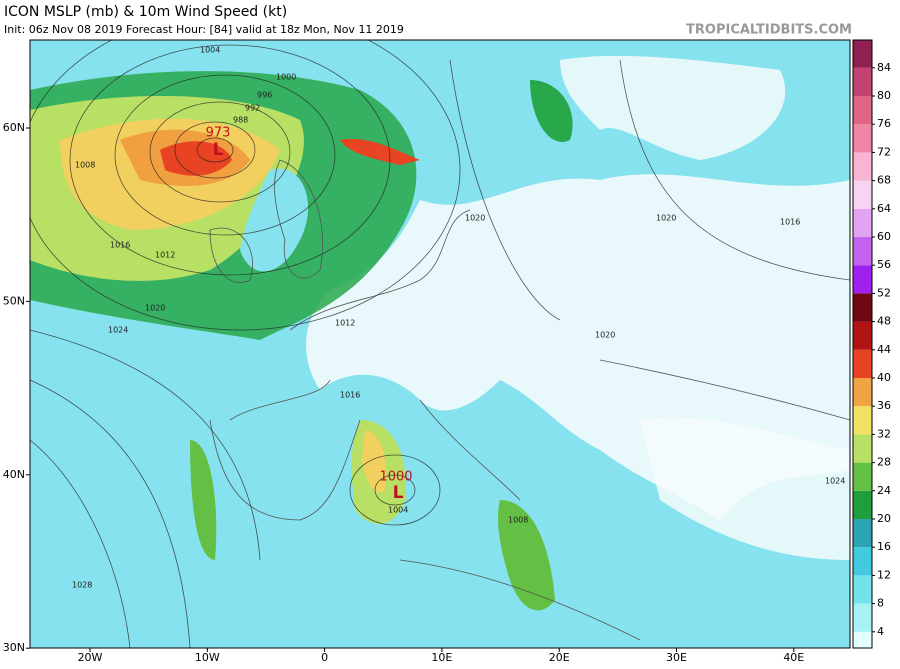 The height and width of the screenshot is (669, 900). Describe the element at coordinates (884, 462) in the screenshot. I see `colorbar-label: 28` at that location.